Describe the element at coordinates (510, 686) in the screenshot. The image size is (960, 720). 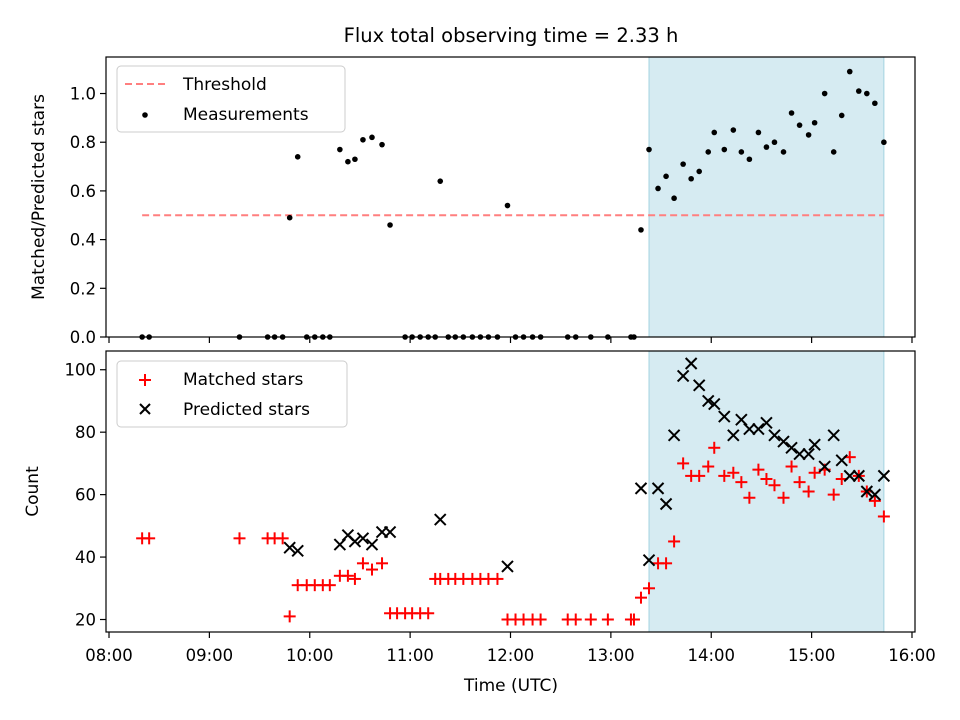
I see `time-x-axis-label: Time (UTC)` at that location.